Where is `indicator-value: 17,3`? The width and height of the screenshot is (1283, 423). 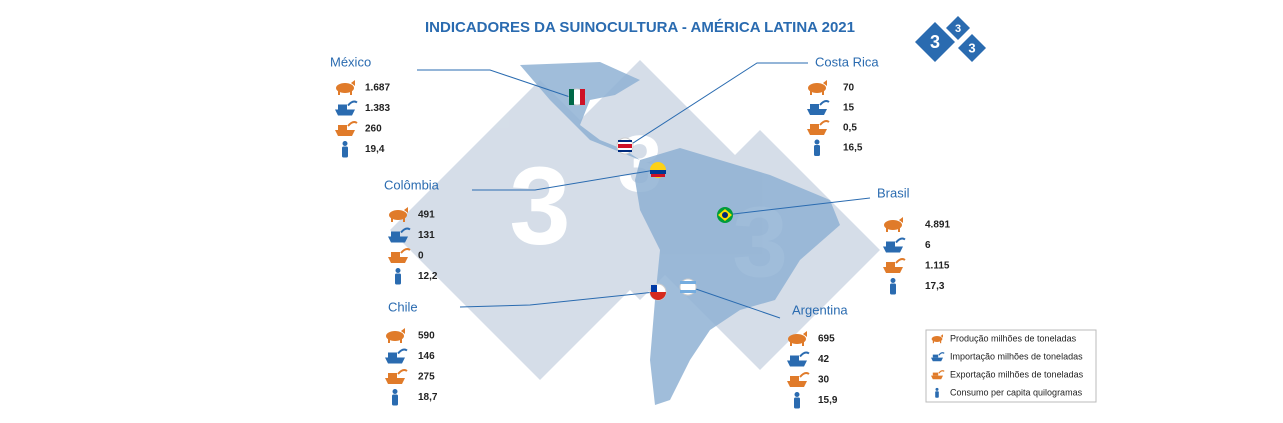
indicator-value: 17,3 is located at coordinates (935, 286).